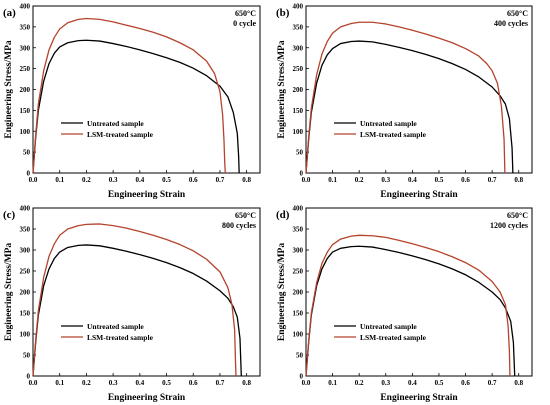  Describe the element at coordinates (244, 23) in the screenshot. I see `condition-label: 0 cycle` at that location.